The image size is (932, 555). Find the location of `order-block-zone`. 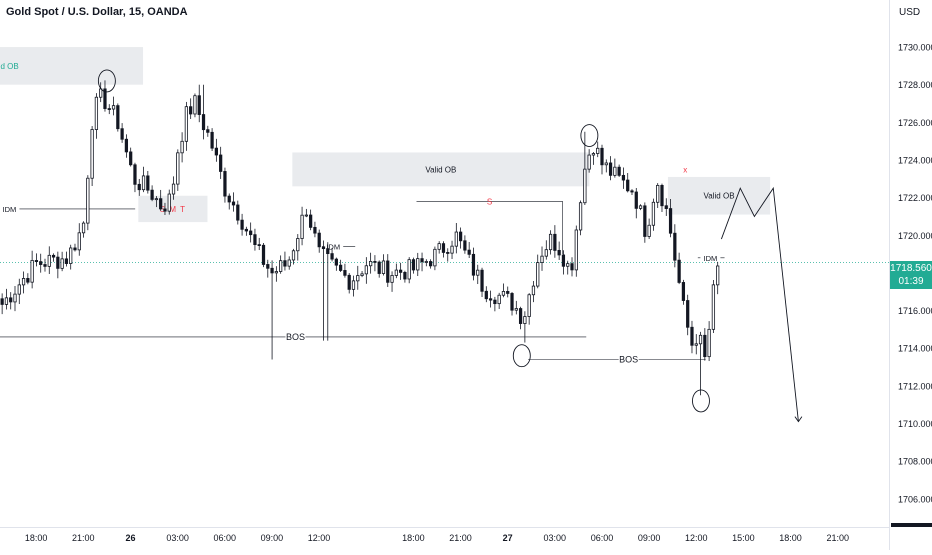

order-block-zone is located at coordinates (719, 195).